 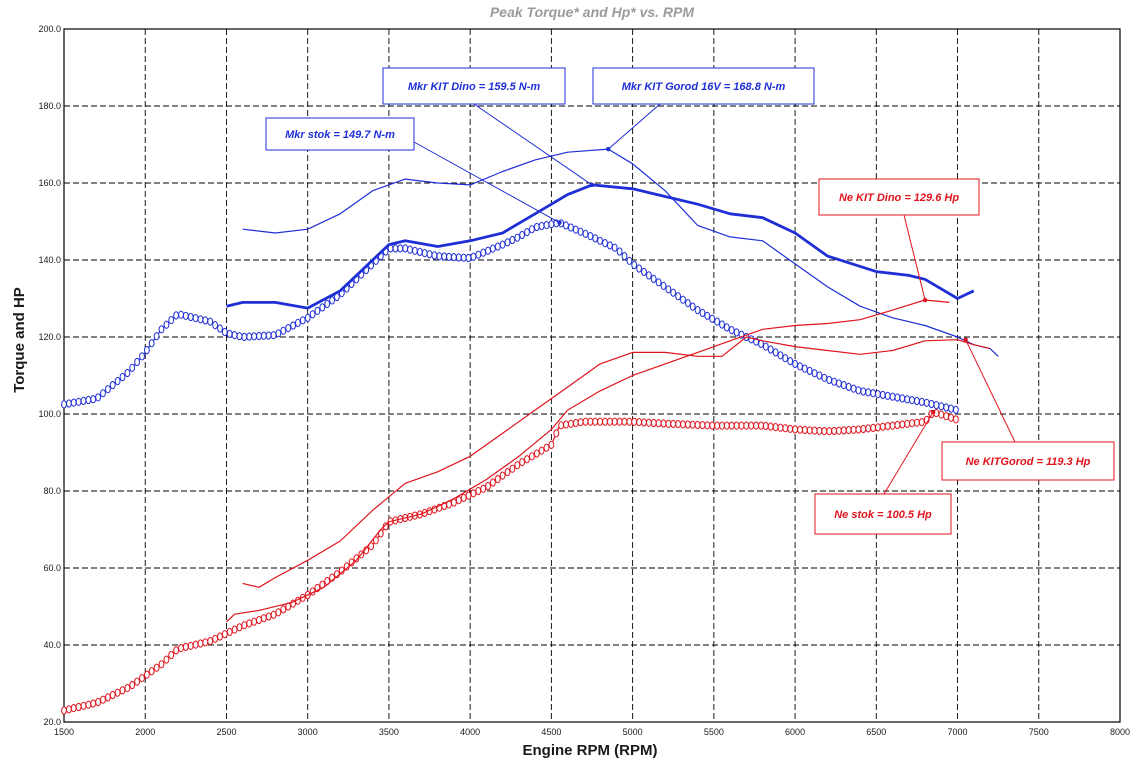 What do you see at coordinates (145, 732) in the screenshot?
I see `x-tick-label: 2000` at bounding box center [145, 732].